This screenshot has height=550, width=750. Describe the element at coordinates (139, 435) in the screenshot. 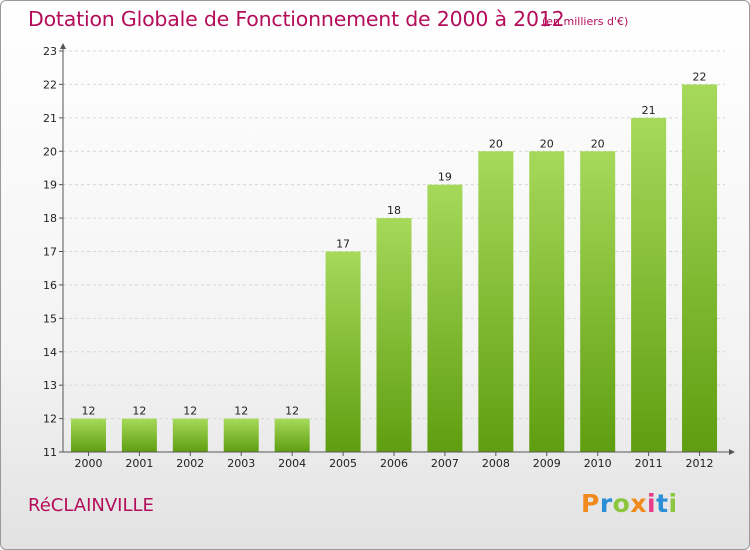

I see `bar-2001` at that location.